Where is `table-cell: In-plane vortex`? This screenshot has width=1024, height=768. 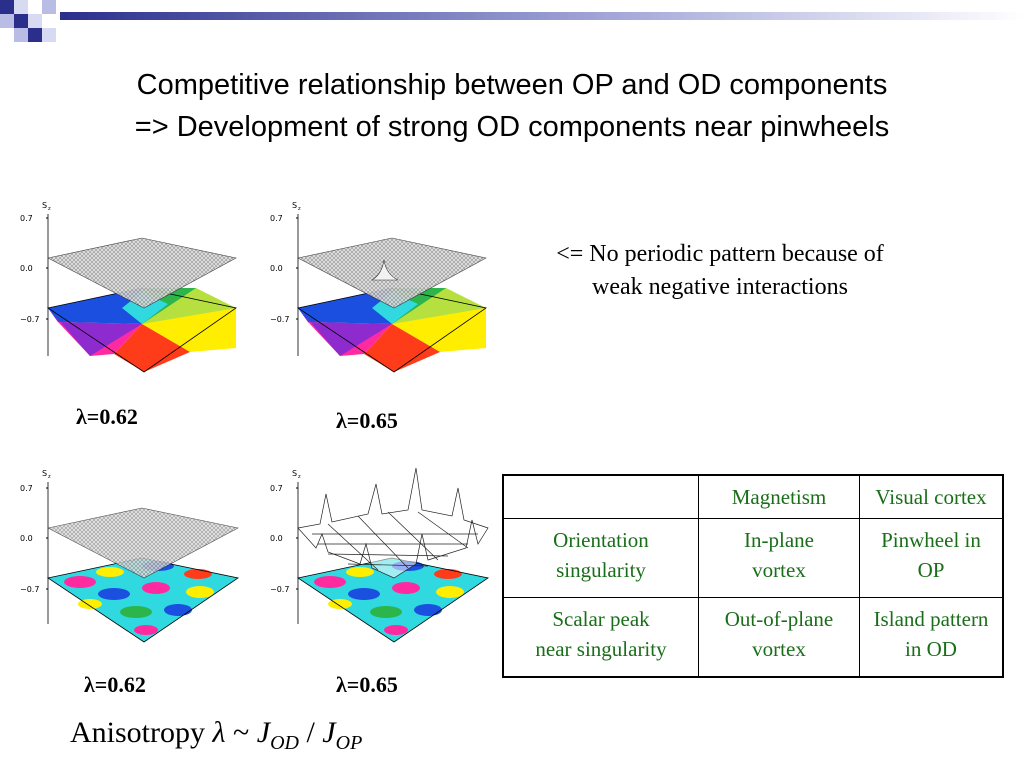
table-cell: In-plane vortex is located at coordinates (779, 558).